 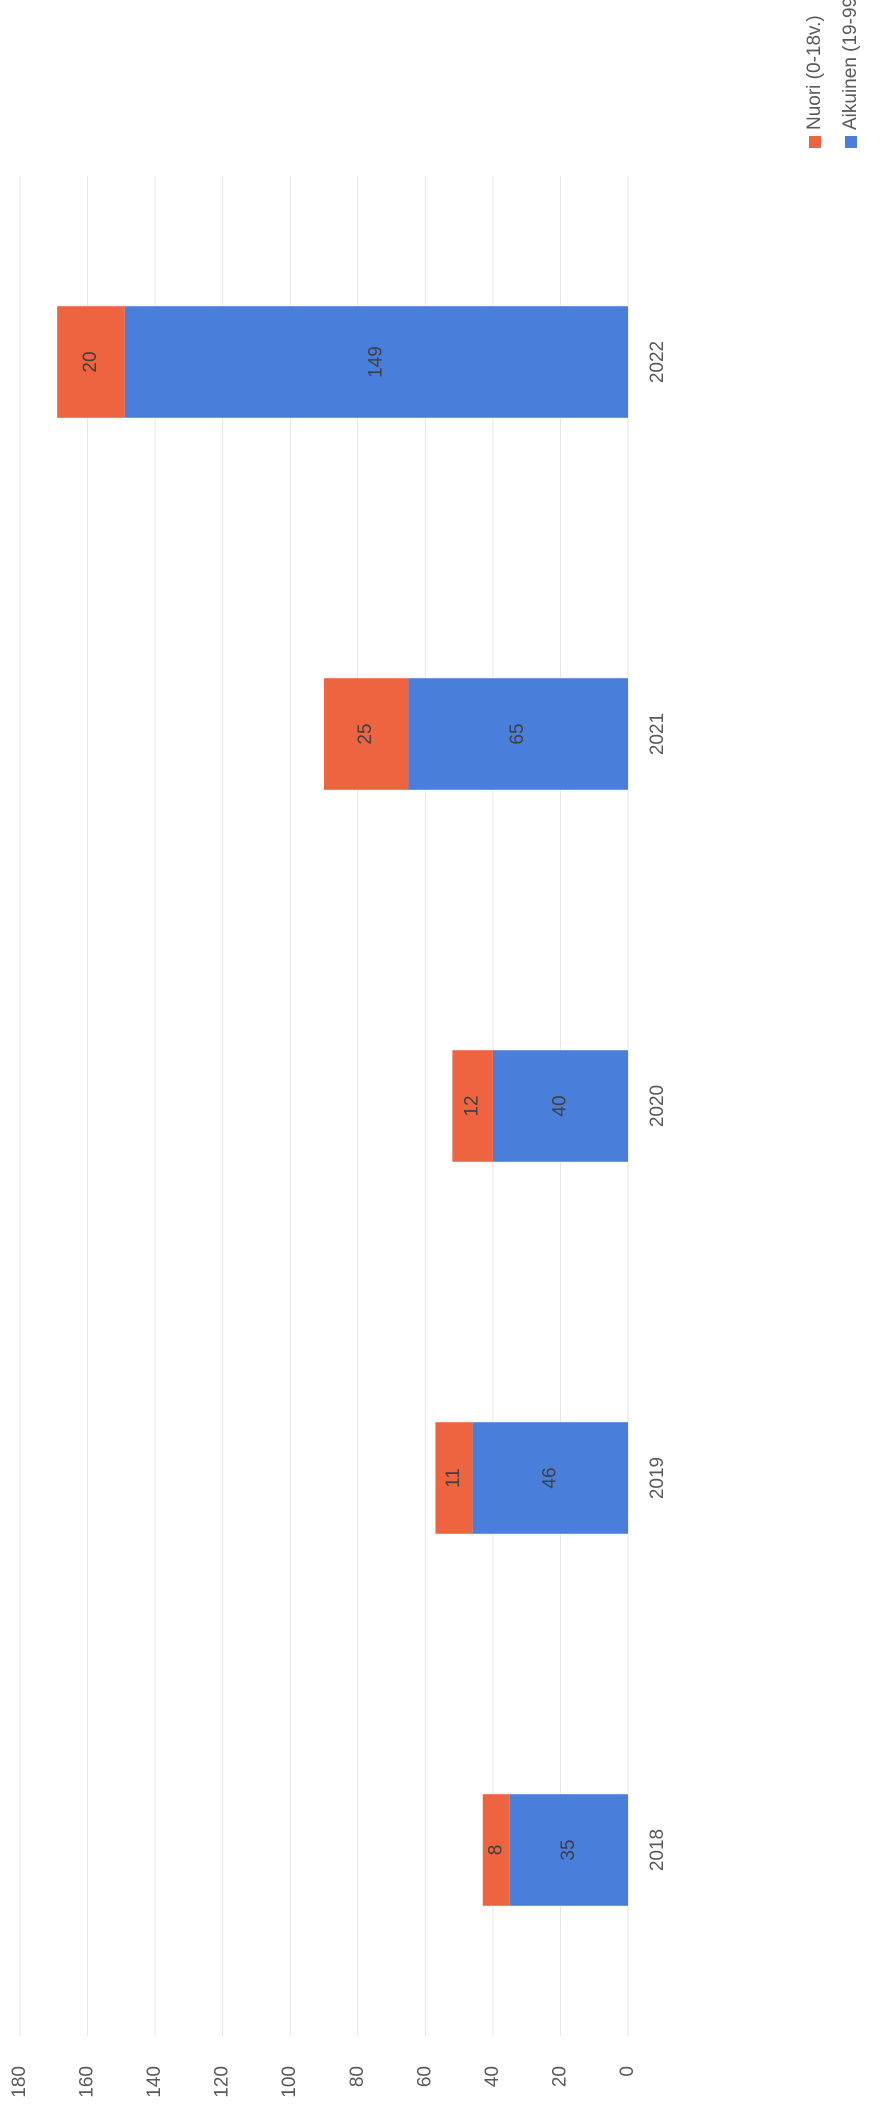 I want to click on y-tick-label: 180, so click(x=19, y=2082).